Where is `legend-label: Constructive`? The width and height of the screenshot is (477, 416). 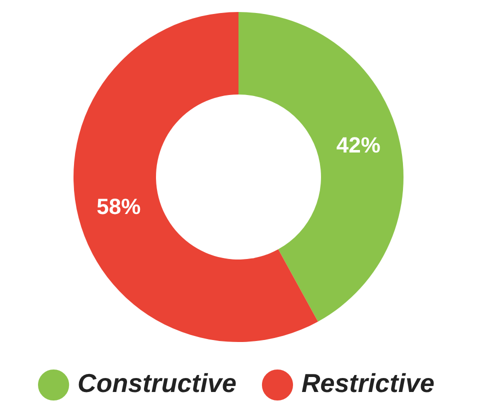
legend-label: Constructive is located at coordinates (157, 383).